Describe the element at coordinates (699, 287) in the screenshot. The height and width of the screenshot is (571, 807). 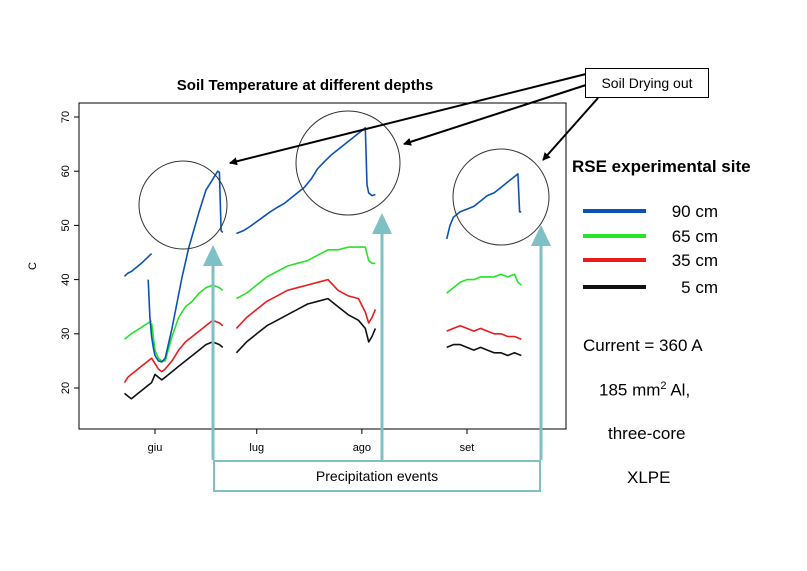
I see `legend-label: 5 cm` at that location.